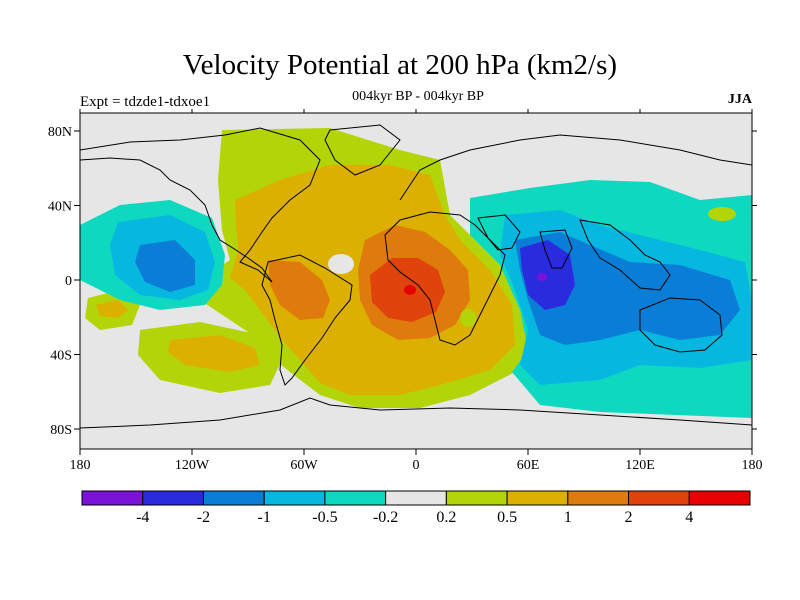 This screenshot has height=600, width=800. What do you see at coordinates (362, 150) in the screenshot?
I see `coast-greenland` at bounding box center [362, 150].